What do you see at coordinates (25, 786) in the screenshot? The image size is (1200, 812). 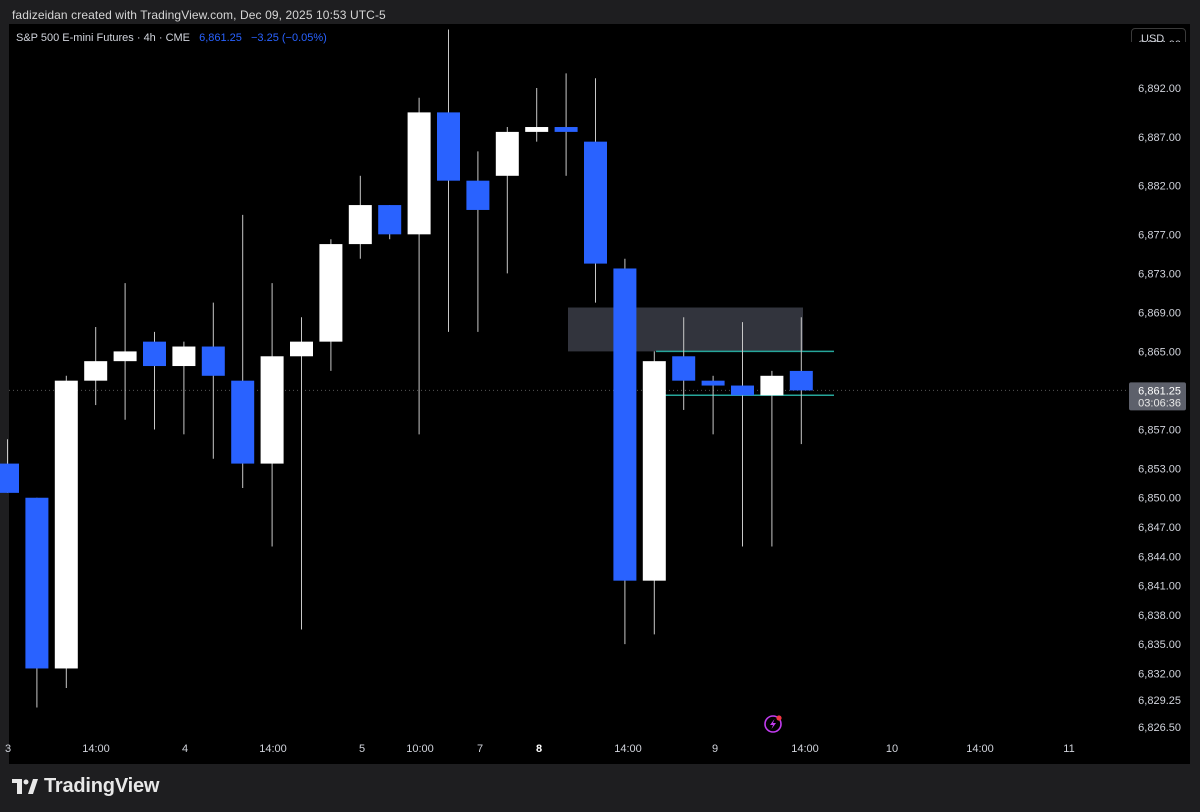 I see `tradingview-logo-icon` at bounding box center [25, 786].